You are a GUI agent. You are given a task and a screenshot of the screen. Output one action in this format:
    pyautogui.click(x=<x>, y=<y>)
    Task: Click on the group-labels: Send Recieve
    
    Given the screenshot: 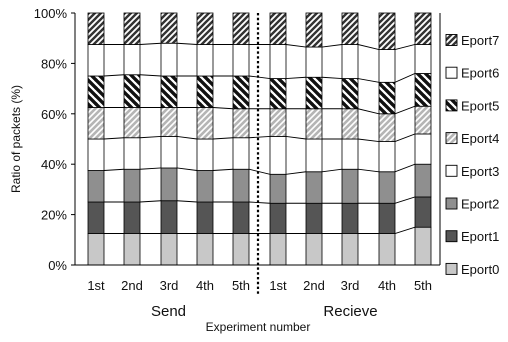 What is the action you would take?
    pyautogui.click(x=264, y=311)
    